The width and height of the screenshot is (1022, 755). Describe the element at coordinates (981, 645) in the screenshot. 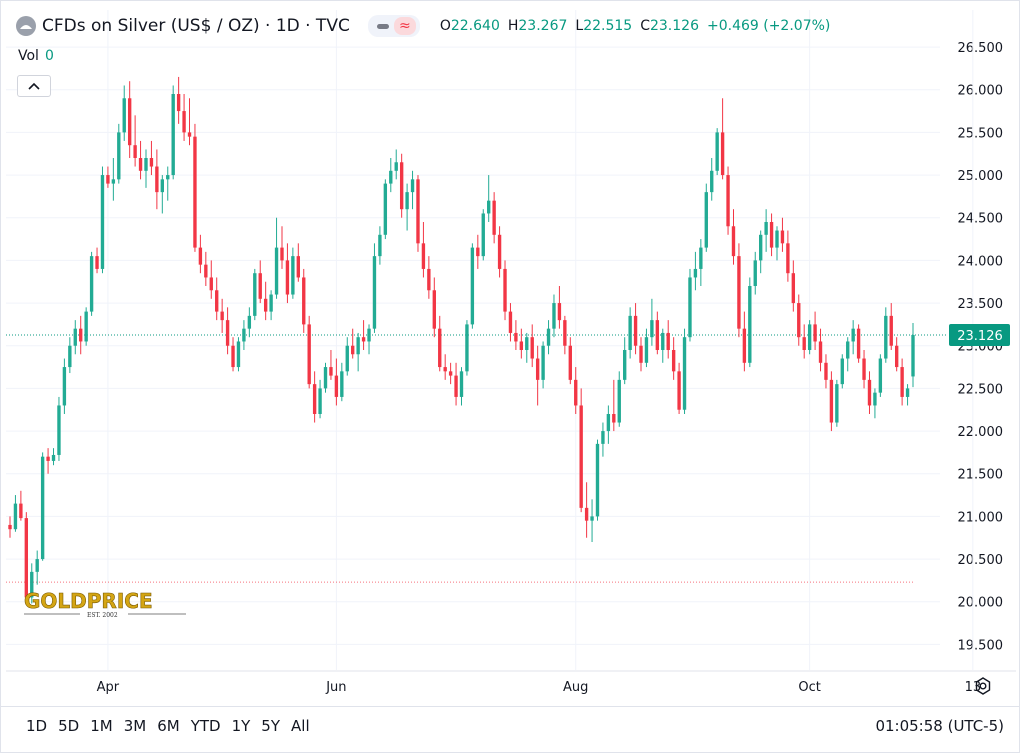

I see `y-tick-label: 19.500` at that location.